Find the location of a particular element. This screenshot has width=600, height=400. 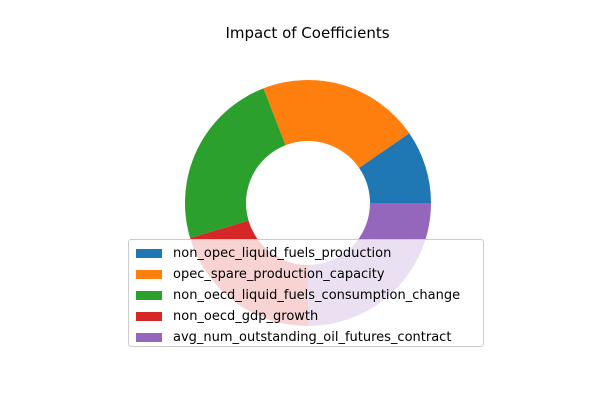

legend-item: non_oecd_liquid_fuels_consumption_change is located at coordinates (306, 295).